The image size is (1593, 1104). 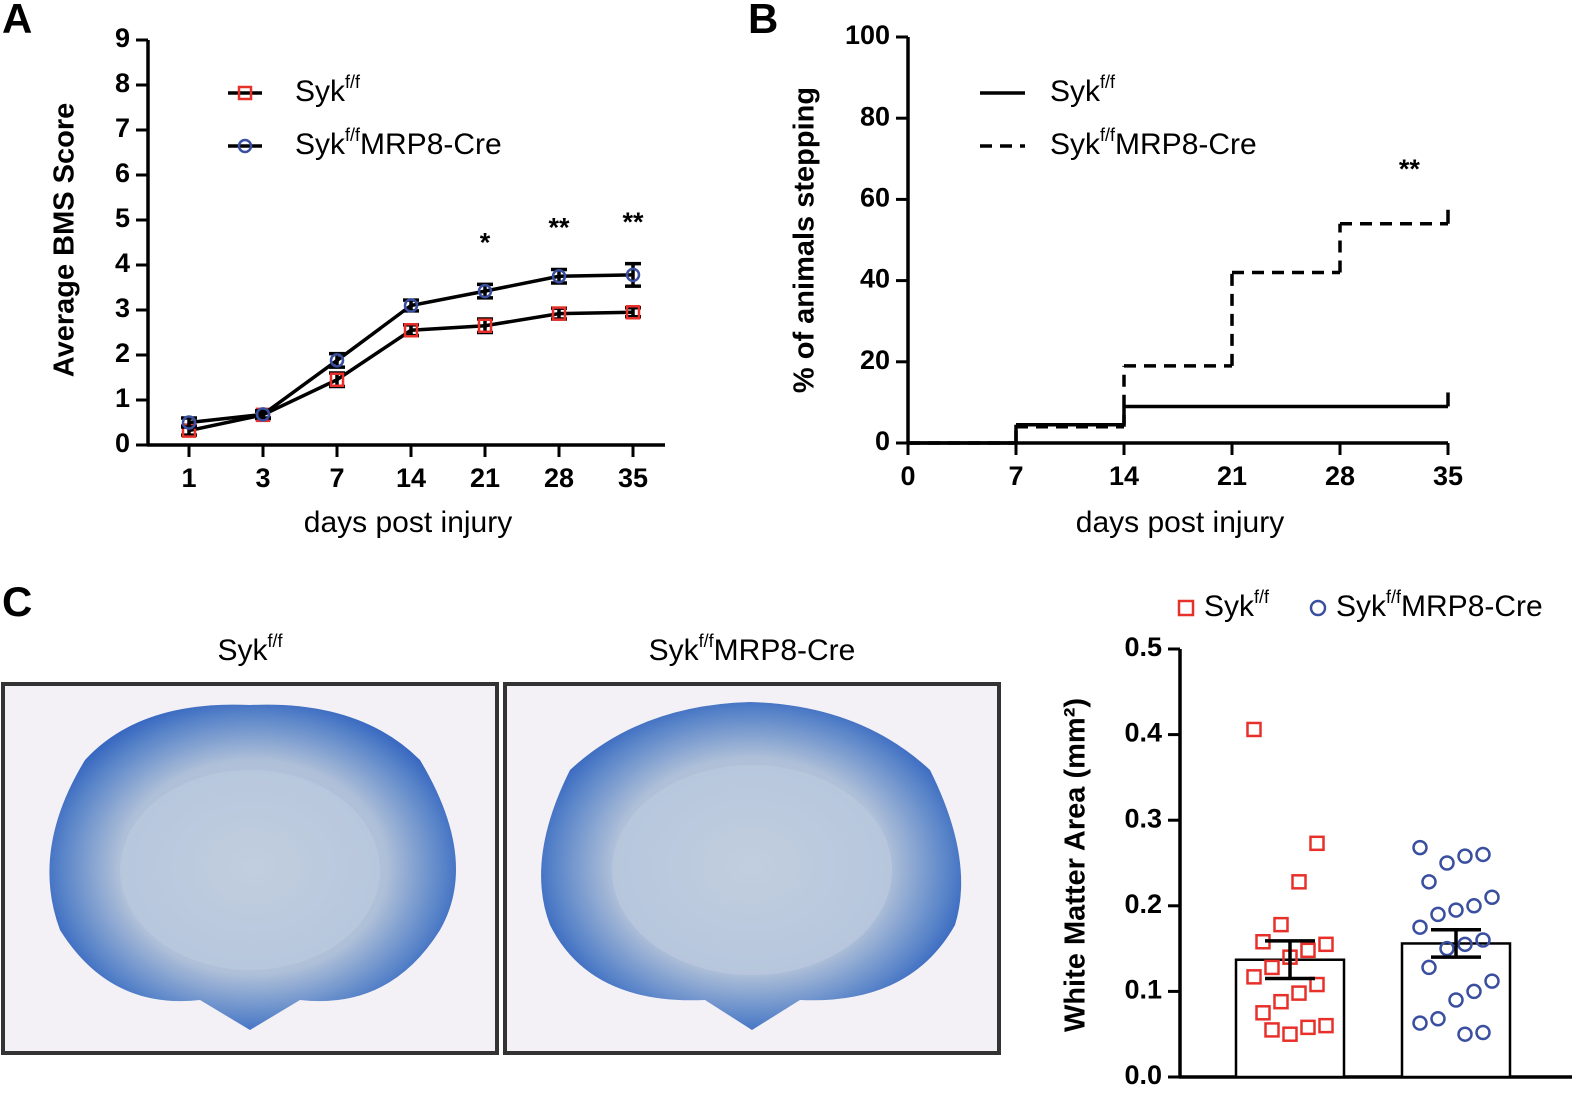 I want to click on y-axis-title: White Matter Area (mm²), so click(x=1076, y=865).